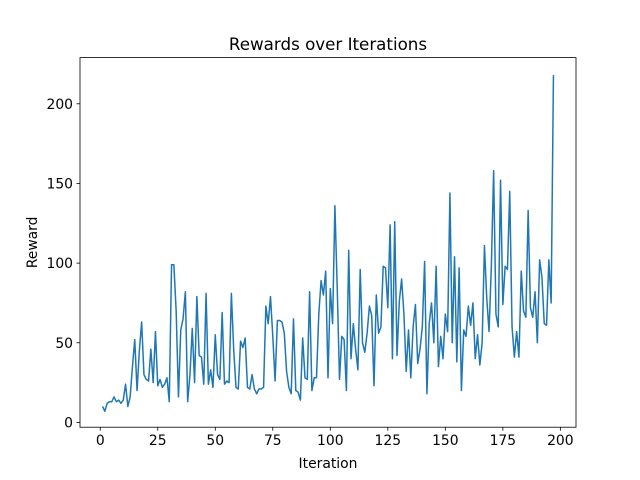  I want to click on x-tick-label: 200, so click(560, 441).